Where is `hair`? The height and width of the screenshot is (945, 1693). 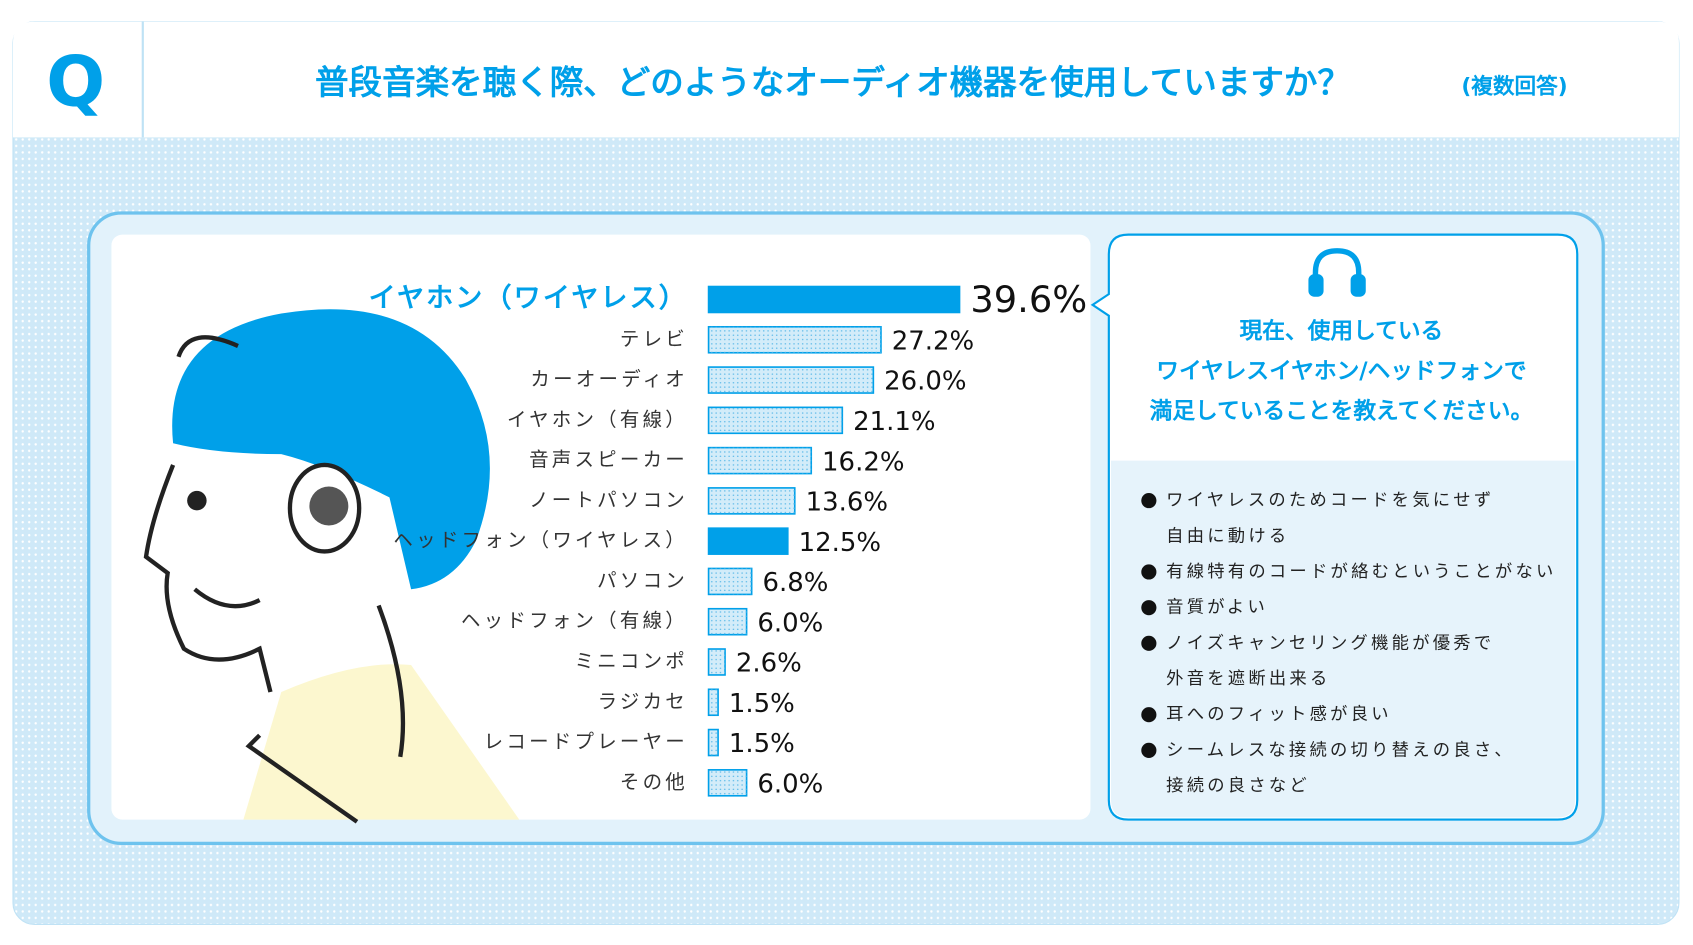
hair is located at coordinates (331, 449).